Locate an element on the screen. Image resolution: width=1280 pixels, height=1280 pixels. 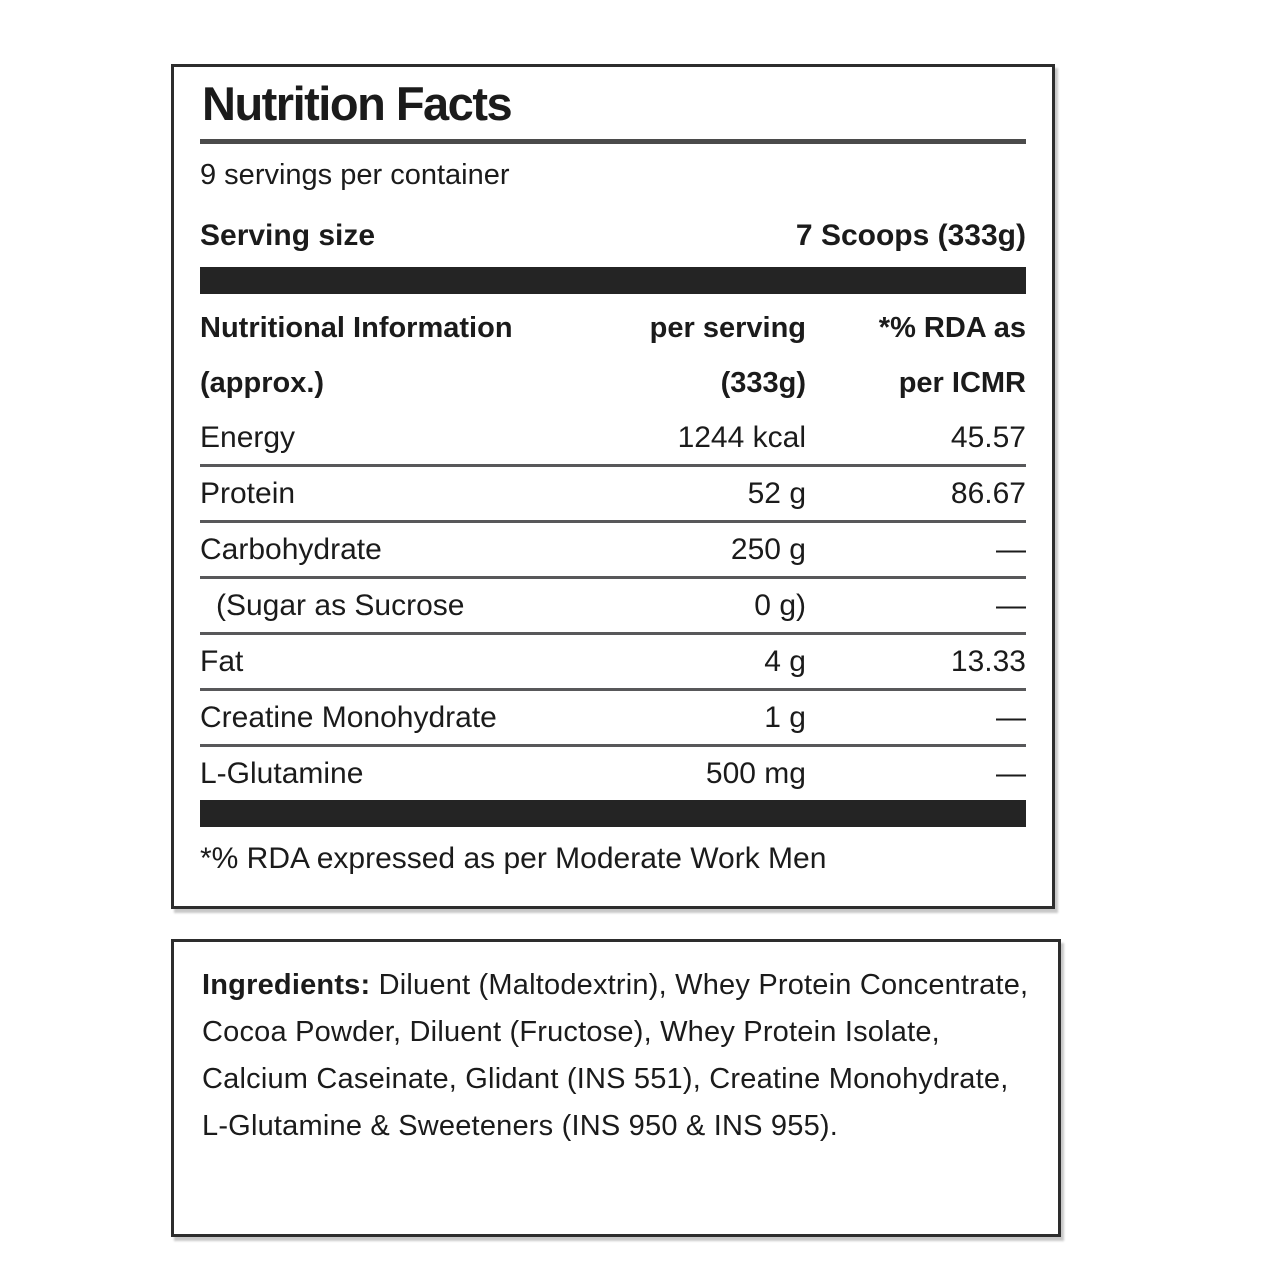
nutrient-name: Energy is located at coordinates (248, 437).